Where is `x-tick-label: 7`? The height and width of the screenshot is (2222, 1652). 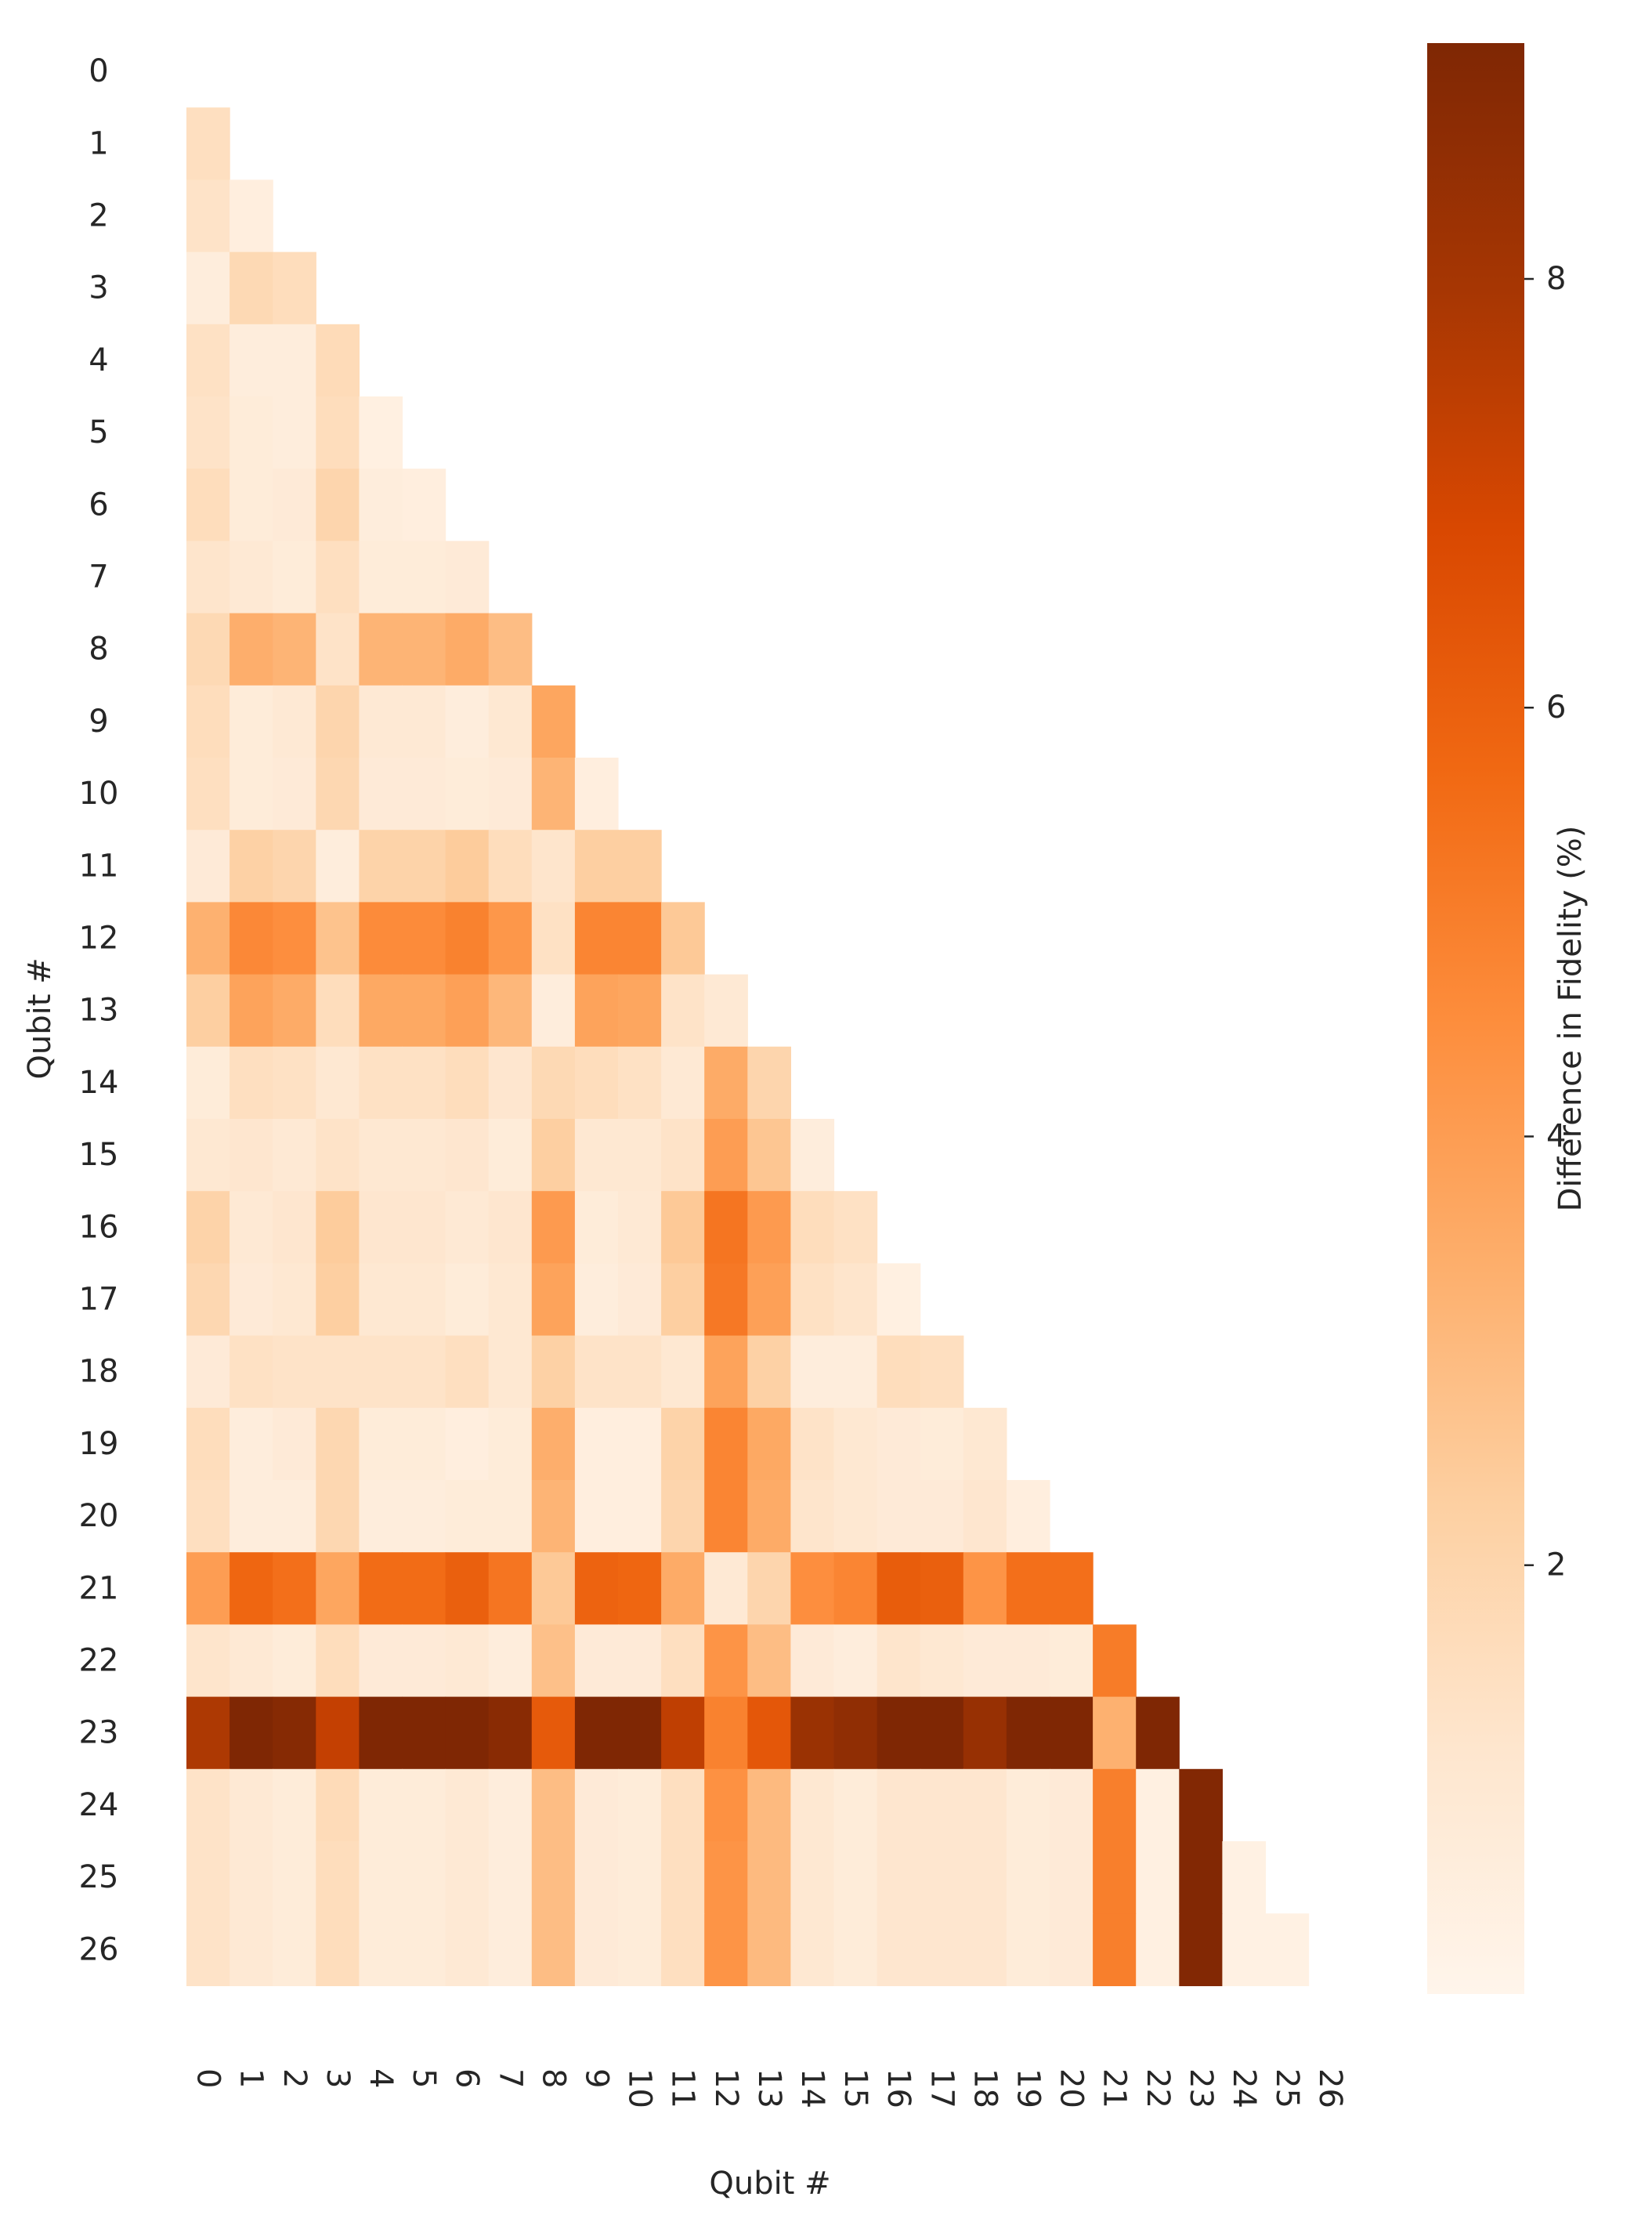 x-tick-label: 7 is located at coordinates (510, 2078).